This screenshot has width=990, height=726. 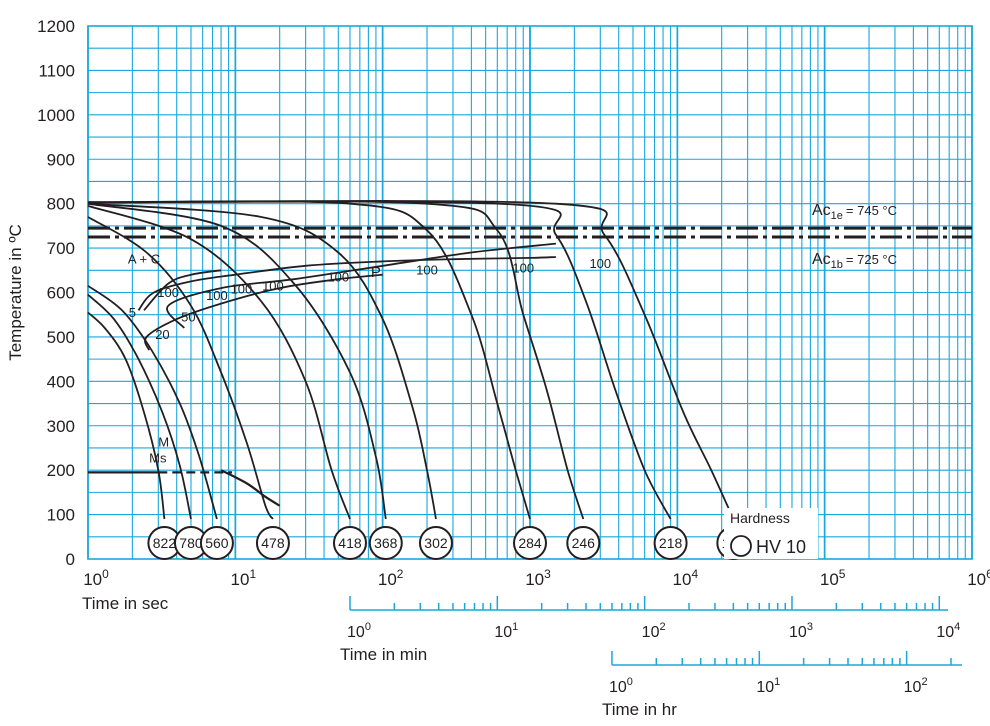 What do you see at coordinates (538, 578) in the screenshot?
I see `x-tick-label: 10³` at bounding box center [538, 578].